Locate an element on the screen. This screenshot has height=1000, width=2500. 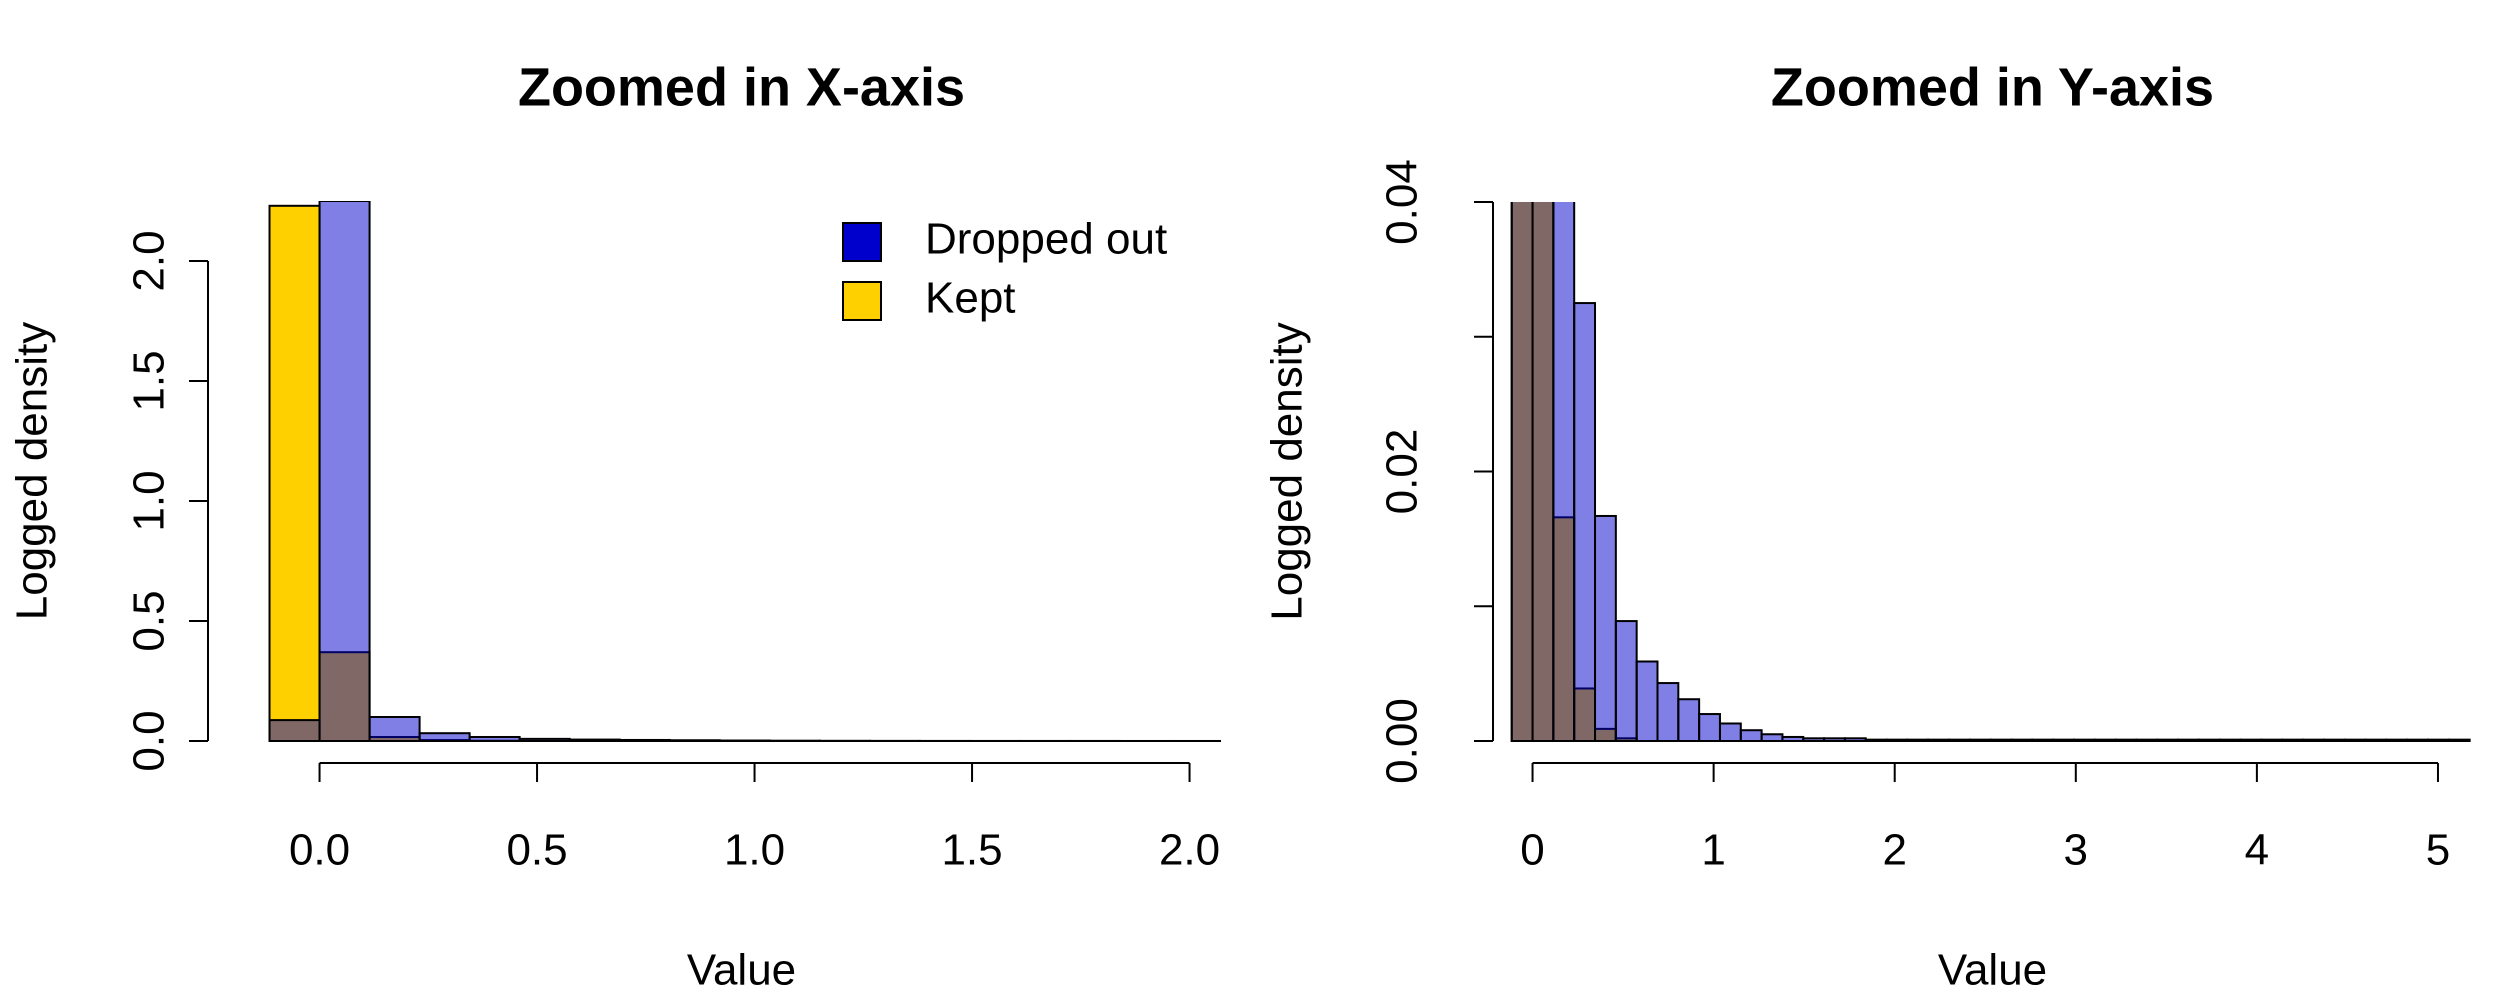
x-tick-label: 1 is located at coordinates (1713, 850).